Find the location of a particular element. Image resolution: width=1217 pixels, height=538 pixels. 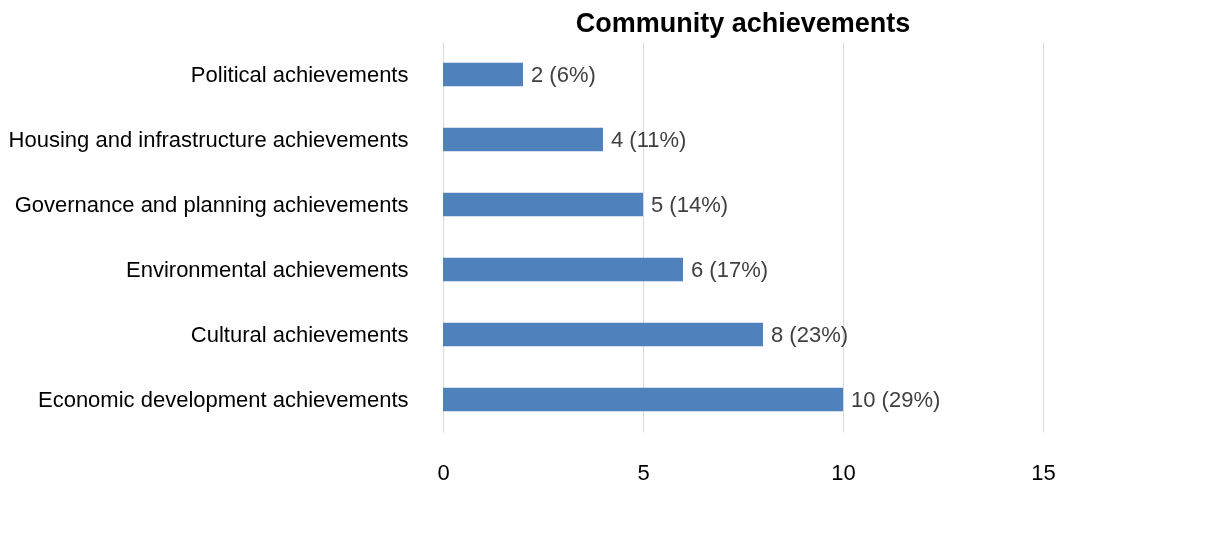

data-label: 5 (14%) is located at coordinates (690, 204).